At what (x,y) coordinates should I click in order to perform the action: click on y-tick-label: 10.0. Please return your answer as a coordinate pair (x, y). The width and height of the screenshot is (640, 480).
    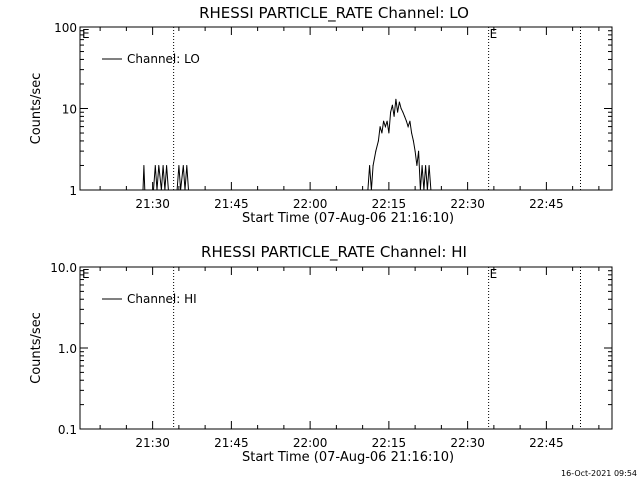
    Looking at the image, I should click on (63, 268).